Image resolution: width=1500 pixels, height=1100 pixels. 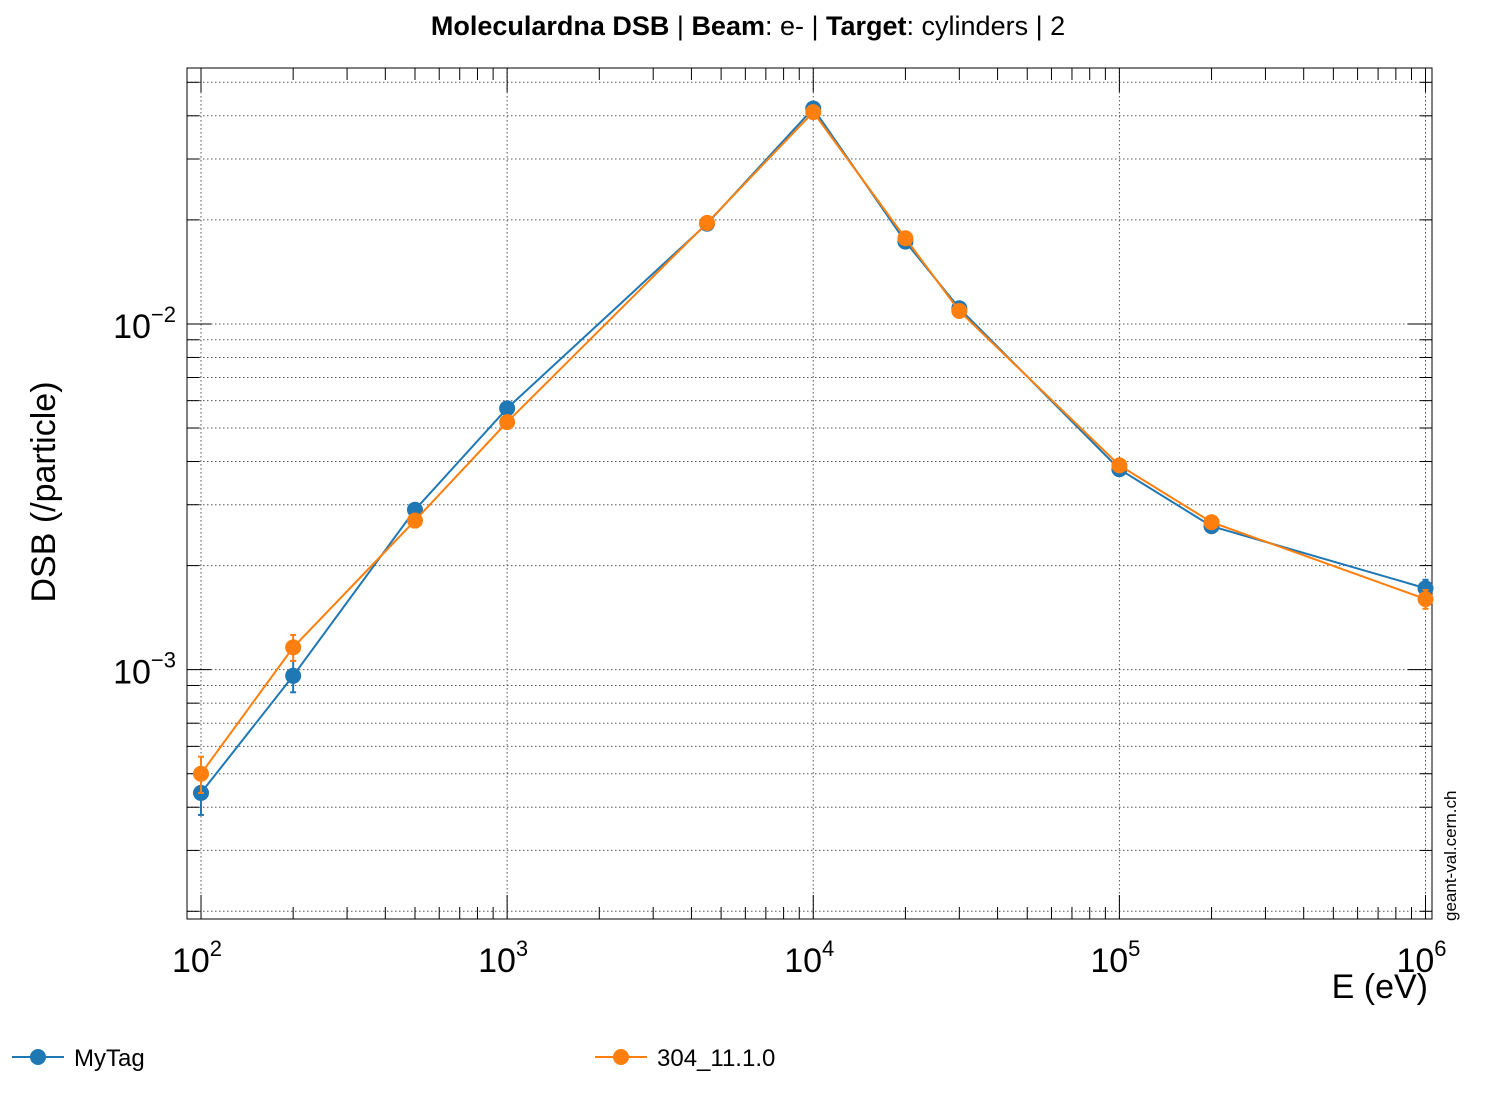 What do you see at coordinates (44, 491) in the screenshot?
I see `y-axis-title: DSB (/particle)` at bounding box center [44, 491].